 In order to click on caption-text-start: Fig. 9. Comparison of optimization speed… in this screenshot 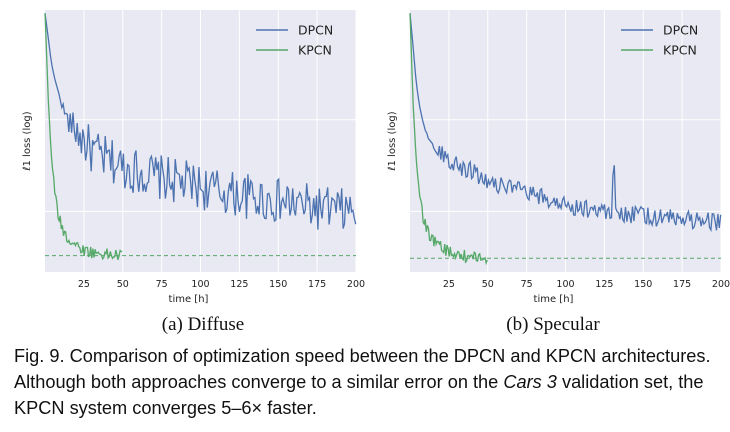, I will do `click(362, 369)`.